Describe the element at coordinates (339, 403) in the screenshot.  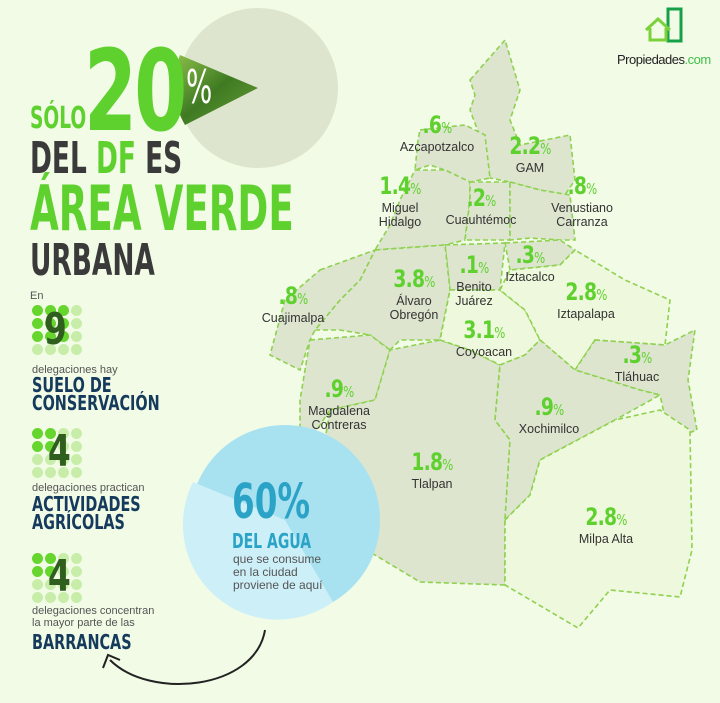
I see `label-magdalena-contreras: .9% Magdalena Contreras` at that location.